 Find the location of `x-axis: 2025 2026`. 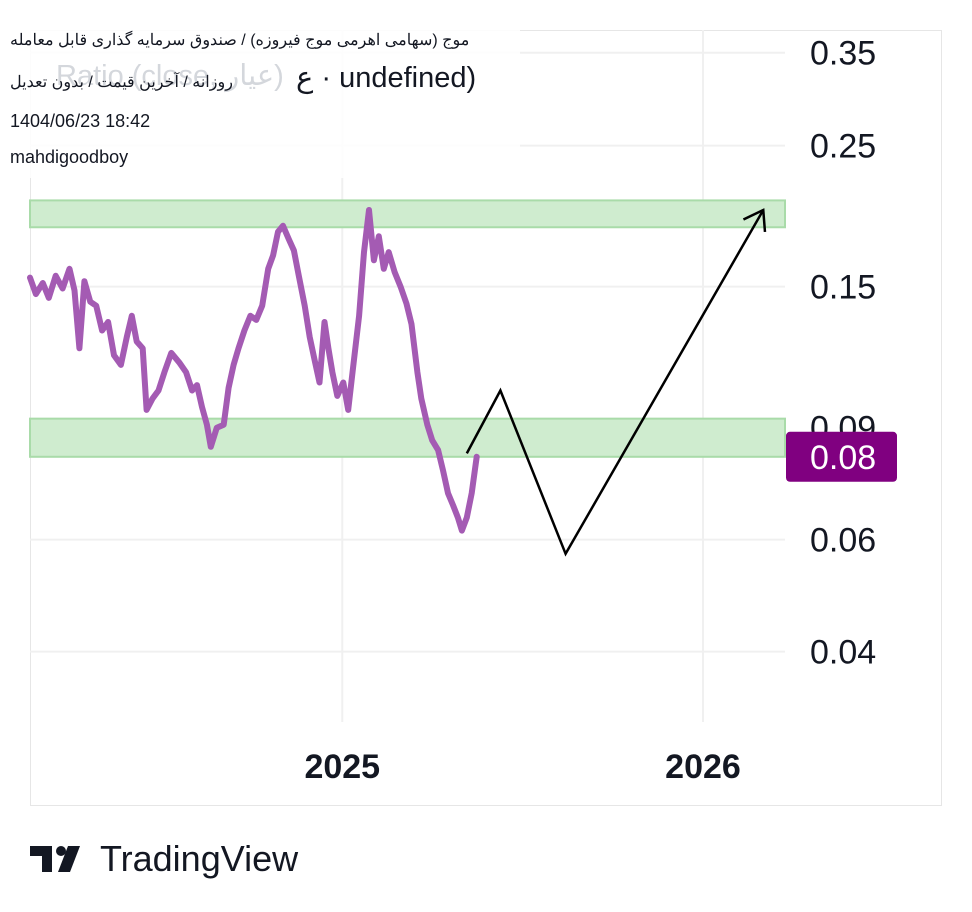

x-axis: 2025 2026 is located at coordinates (522, 767).